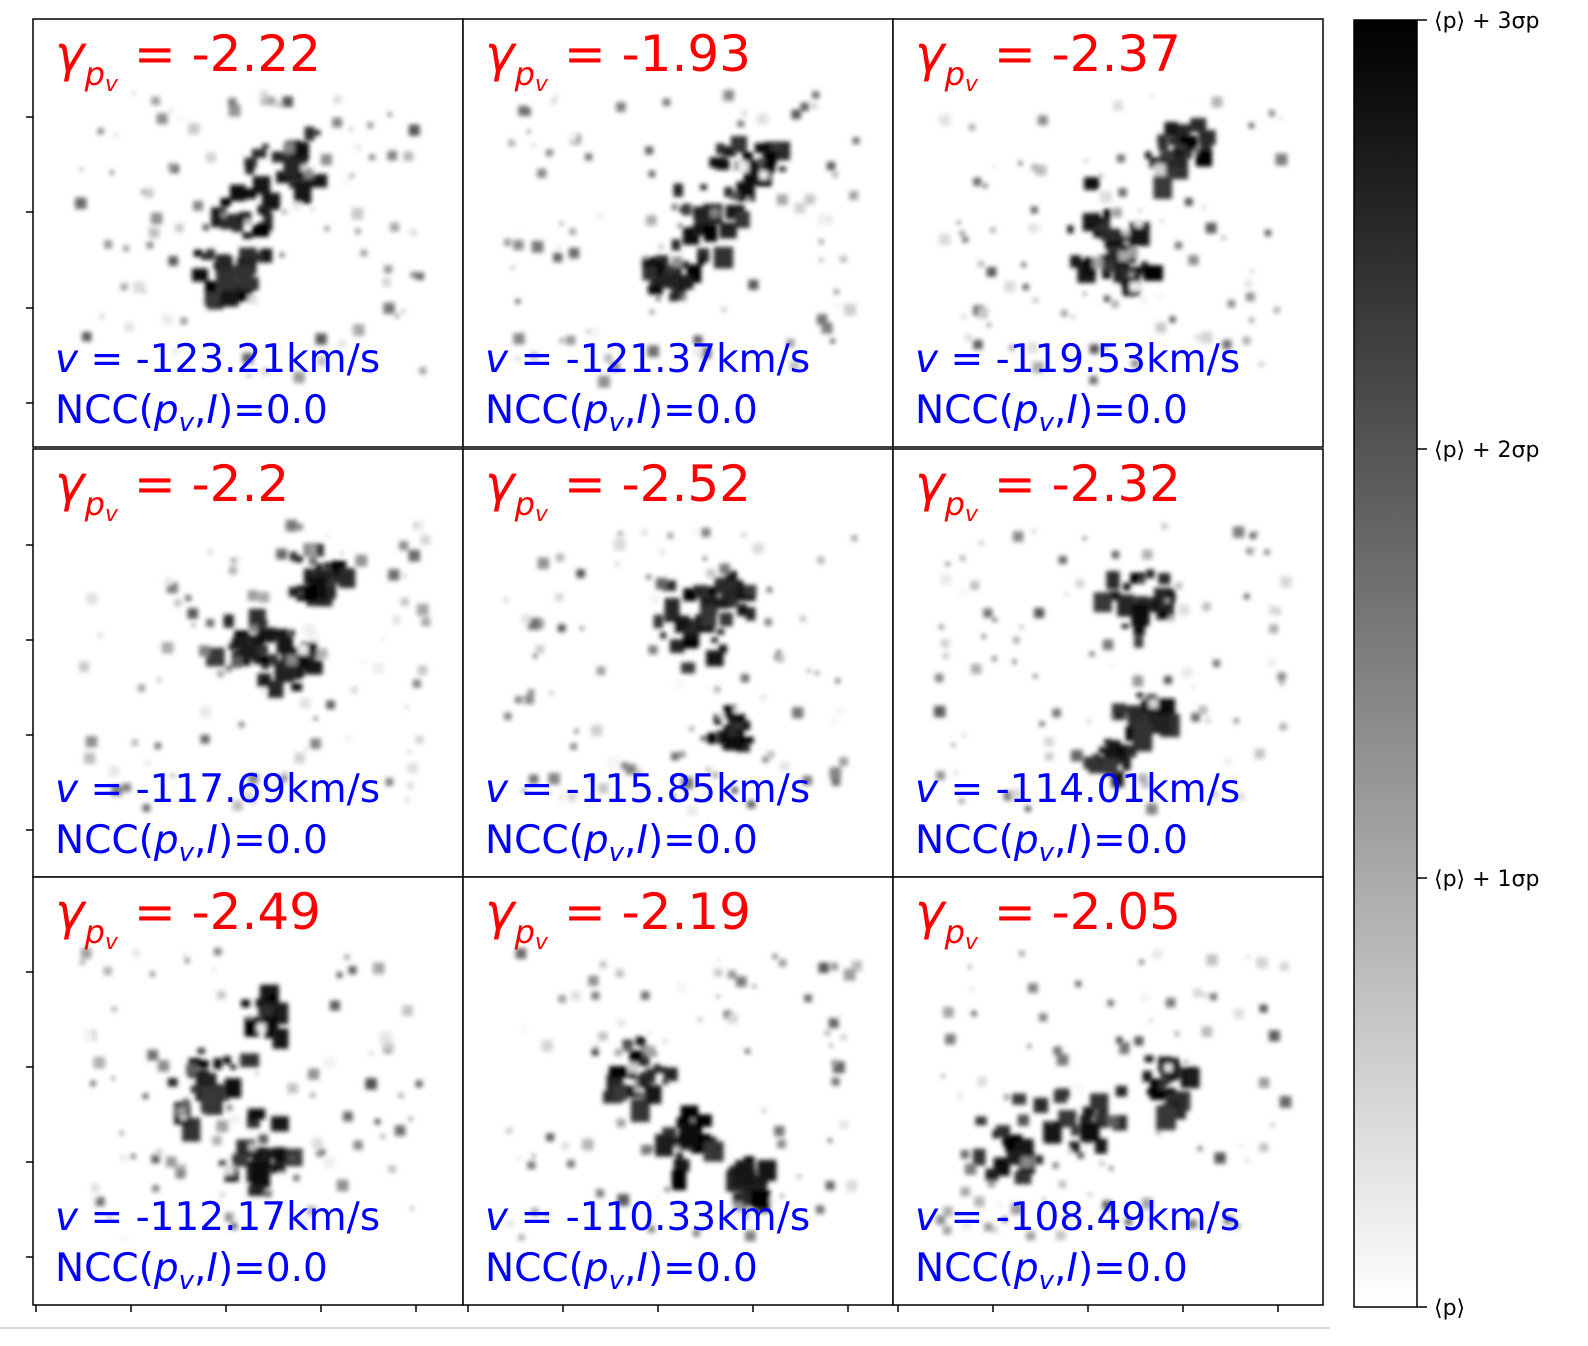  Describe the element at coordinates (1108, 1091) in the screenshot. I see `panel-frame` at that location.